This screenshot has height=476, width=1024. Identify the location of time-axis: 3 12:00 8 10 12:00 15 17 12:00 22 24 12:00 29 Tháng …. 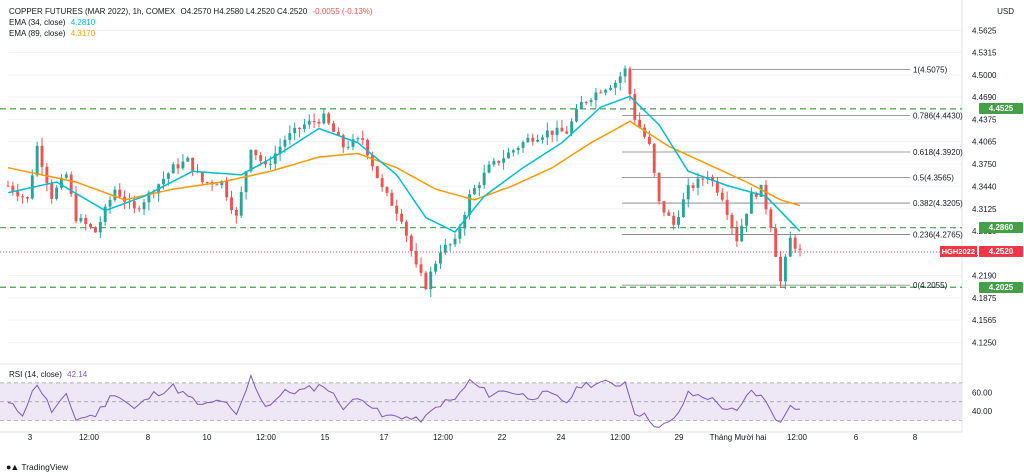
(473, 437).